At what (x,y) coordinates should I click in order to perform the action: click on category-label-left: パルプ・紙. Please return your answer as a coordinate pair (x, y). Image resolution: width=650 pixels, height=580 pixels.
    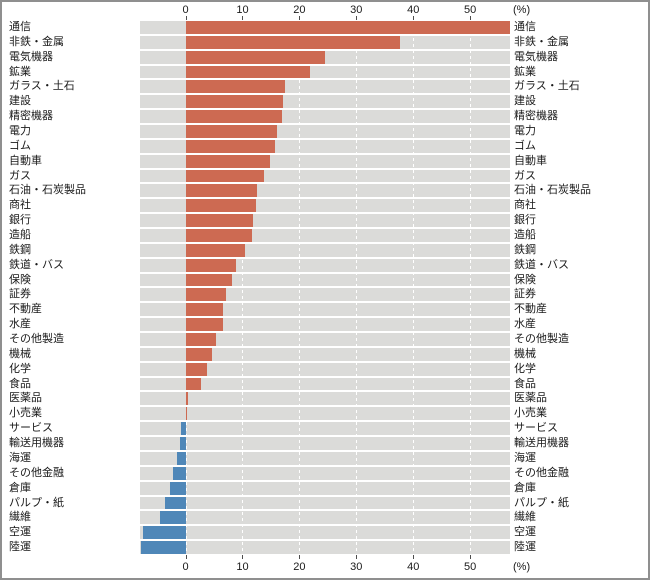
    Looking at the image, I should click on (36, 502).